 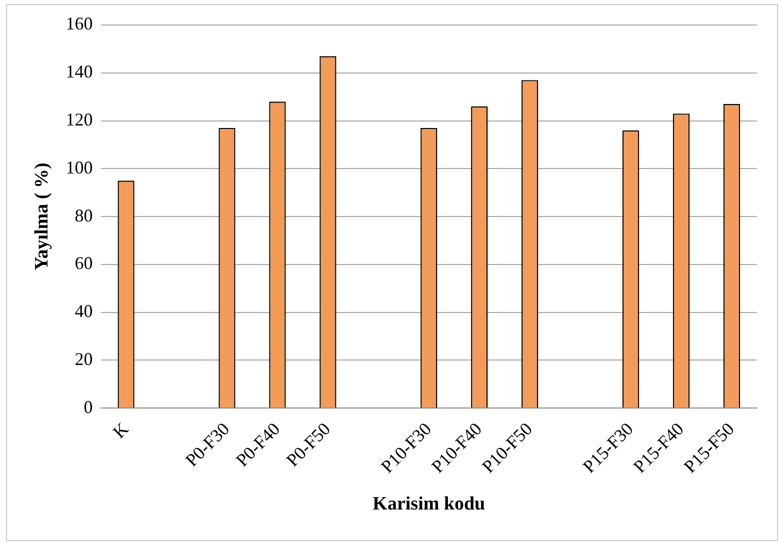 I want to click on y-tick-label: 100, so click(x=79, y=167).